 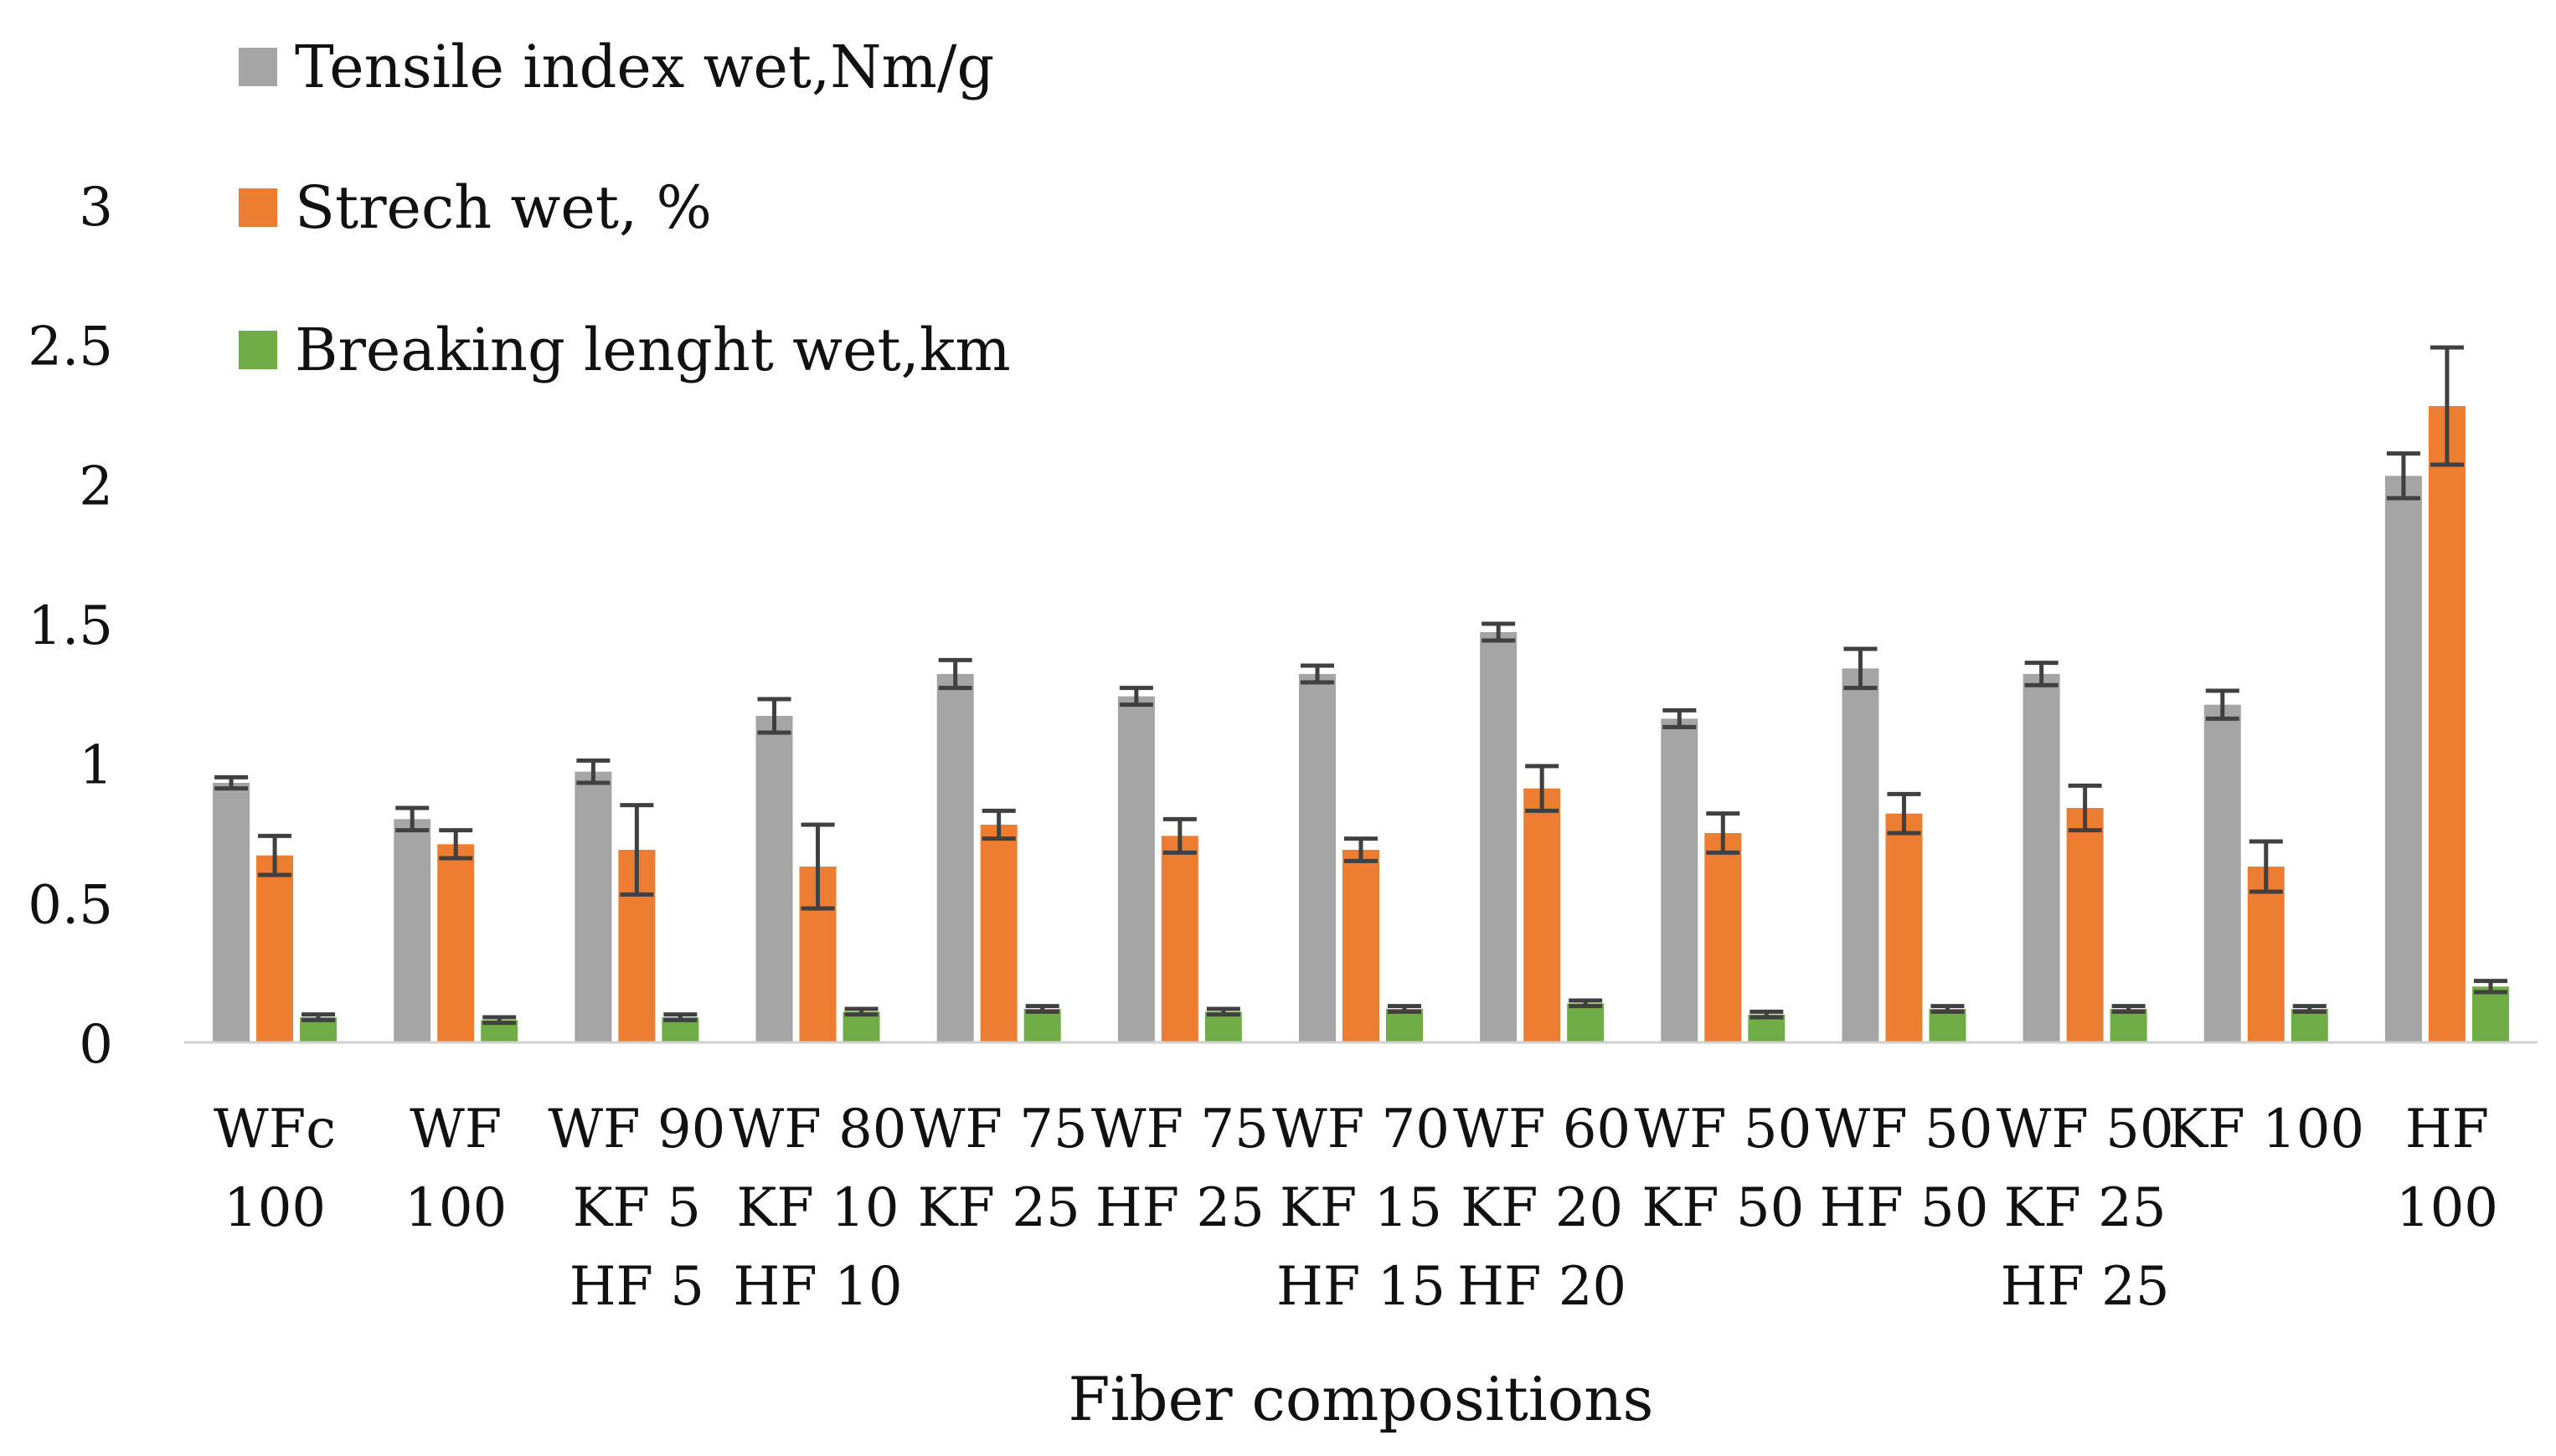 I want to click on legend-label: Breaking lenght wet,km, so click(x=653, y=350).